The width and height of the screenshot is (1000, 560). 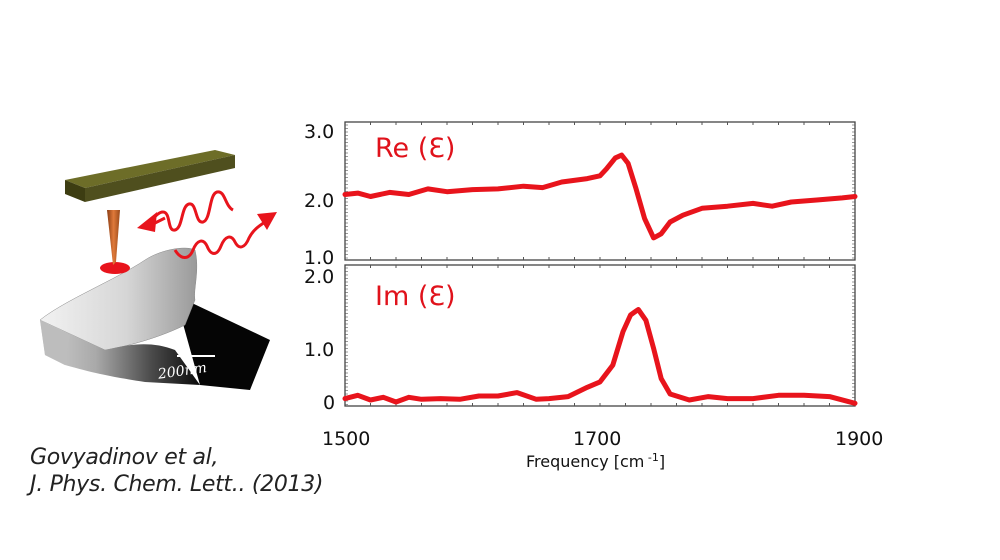 What do you see at coordinates (319, 132) in the screenshot?
I see `re-ytick-3: 3.0` at bounding box center [319, 132].